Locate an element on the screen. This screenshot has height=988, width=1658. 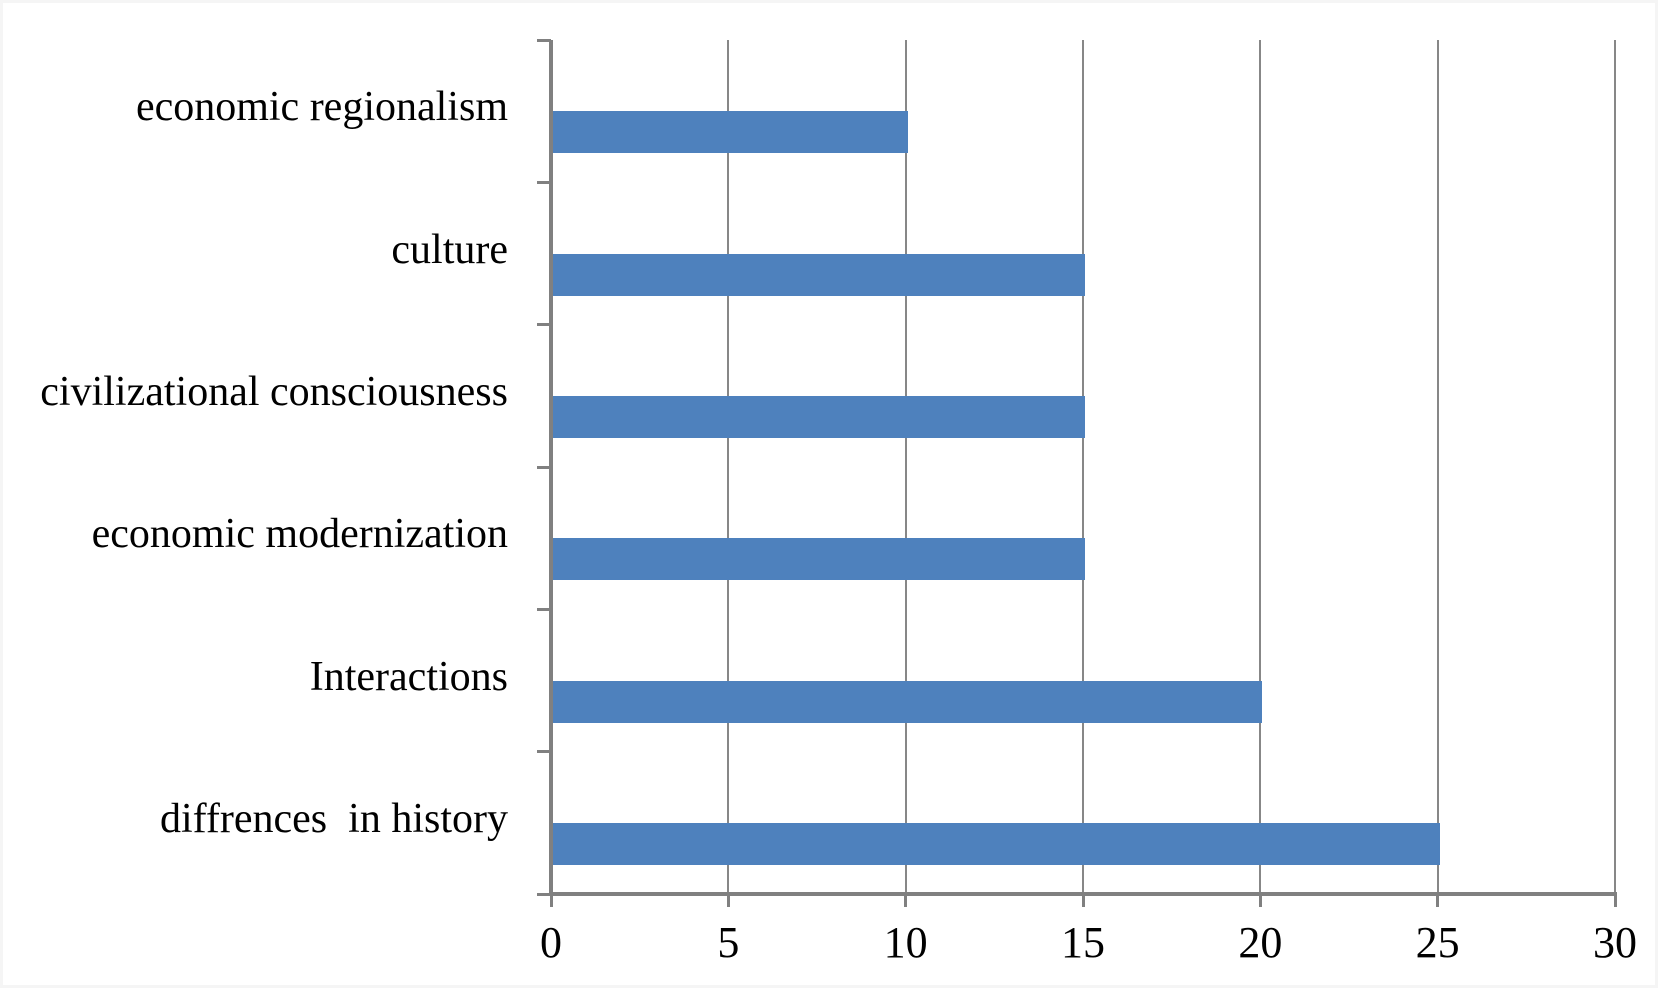
category-label: economic regionalism is located at coordinates (321, 107).